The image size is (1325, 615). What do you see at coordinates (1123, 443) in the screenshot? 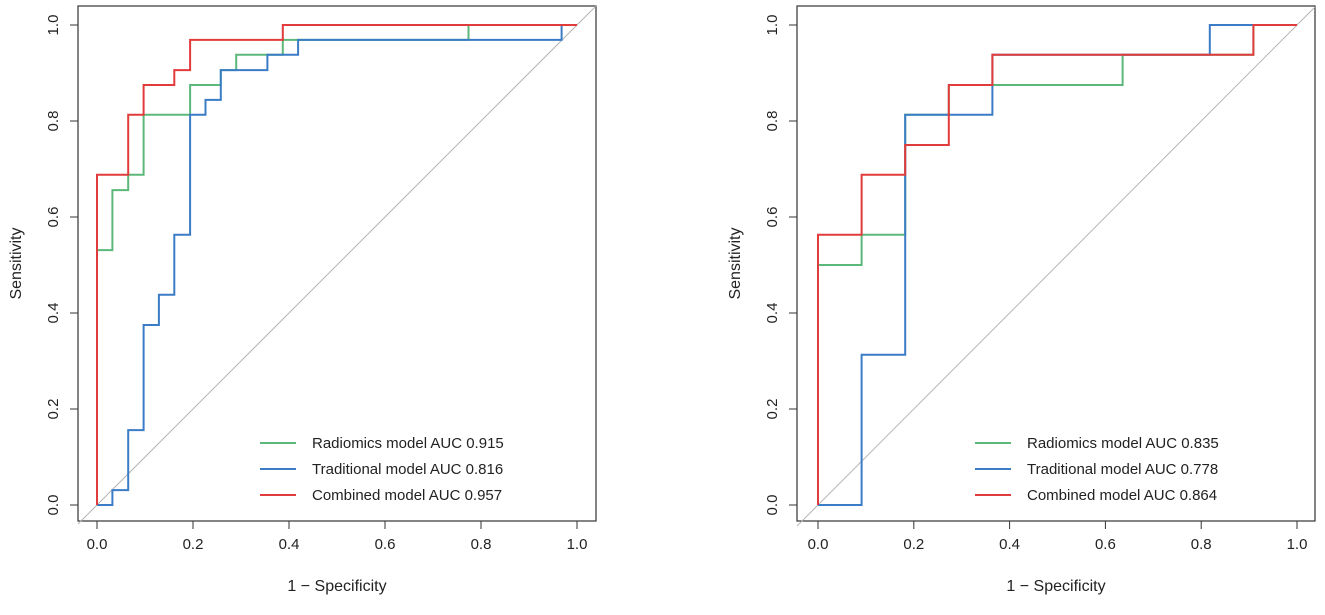
I see `legend-entry: Radiomics model AUC 0.835` at bounding box center [1123, 443].